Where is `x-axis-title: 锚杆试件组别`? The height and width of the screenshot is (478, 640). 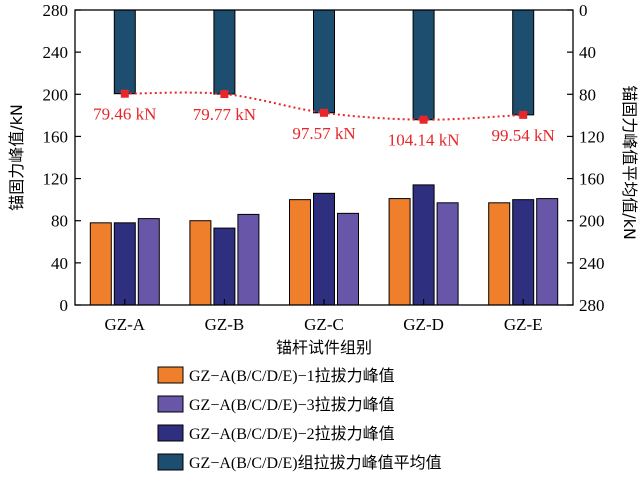
x-axis-title: 锚杆试件组别 is located at coordinates (324, 347).